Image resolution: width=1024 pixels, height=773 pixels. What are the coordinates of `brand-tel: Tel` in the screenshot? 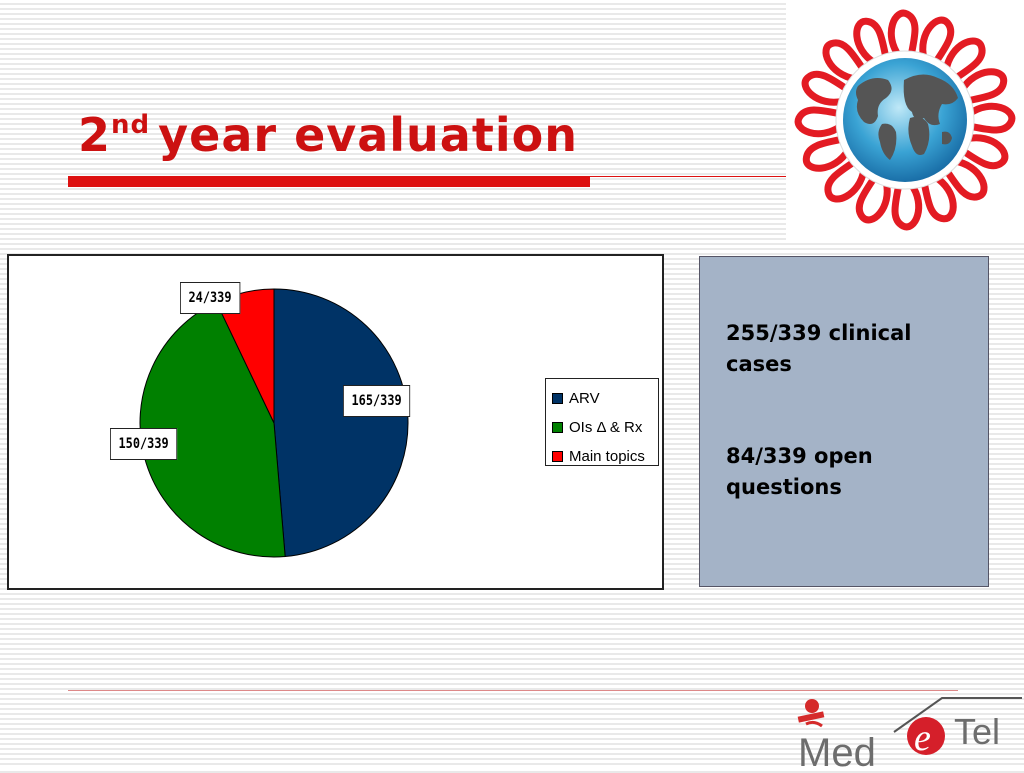 It's located at (977, 731).